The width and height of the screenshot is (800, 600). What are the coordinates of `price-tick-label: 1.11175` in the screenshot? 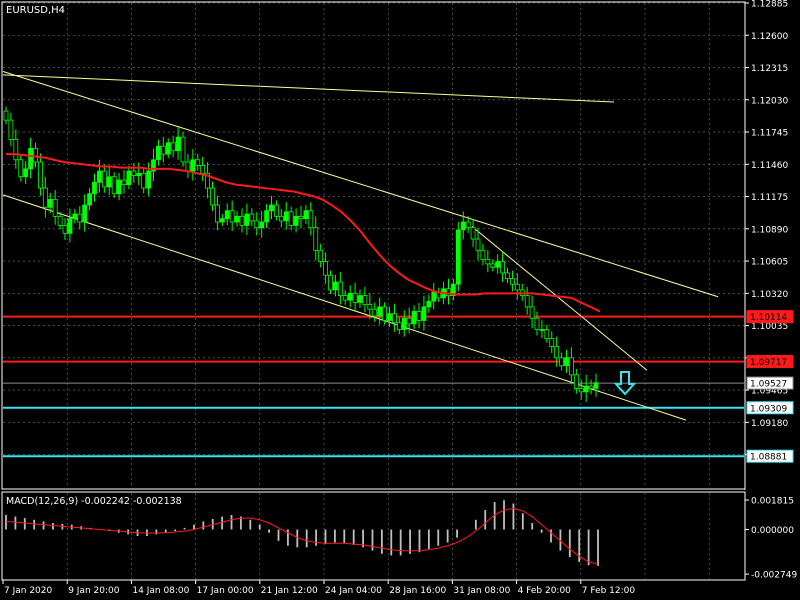 It's located at (769, 198).